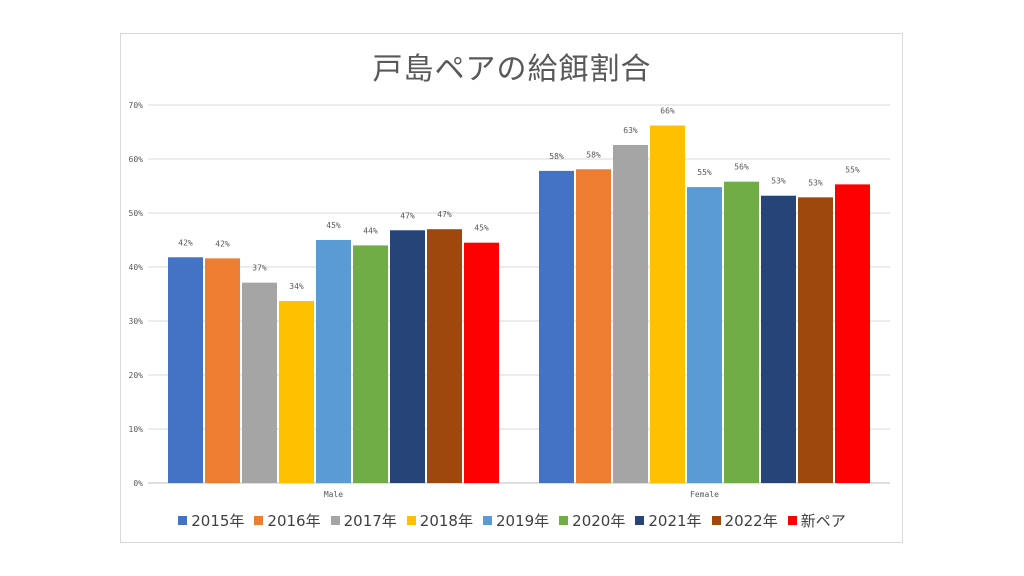 Image resolution: width=1024 pixels, height=576 pixels. I want to click on bar-2017年-Female, so click(630, 313).